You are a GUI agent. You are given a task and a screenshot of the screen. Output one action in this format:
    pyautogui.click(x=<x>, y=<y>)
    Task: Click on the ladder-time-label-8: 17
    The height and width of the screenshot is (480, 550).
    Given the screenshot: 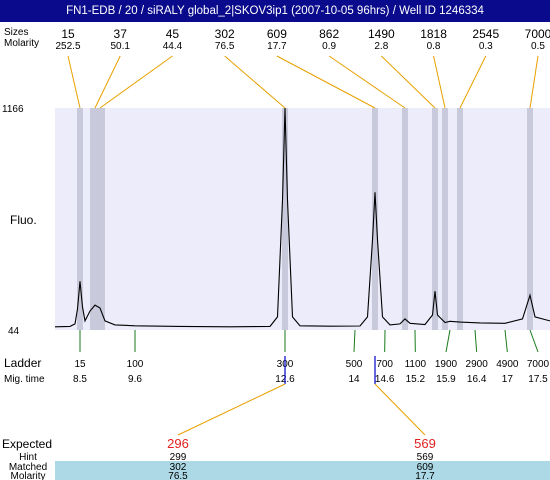 What is the action you would take?
    pyautogui.click(x=508, y=379)
    